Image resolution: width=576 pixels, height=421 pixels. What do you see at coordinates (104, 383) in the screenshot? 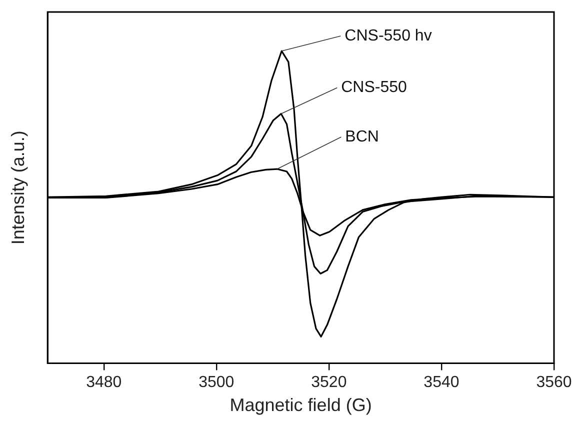
I see `x-tick-label: 3480` at bounding box center [104, 383].